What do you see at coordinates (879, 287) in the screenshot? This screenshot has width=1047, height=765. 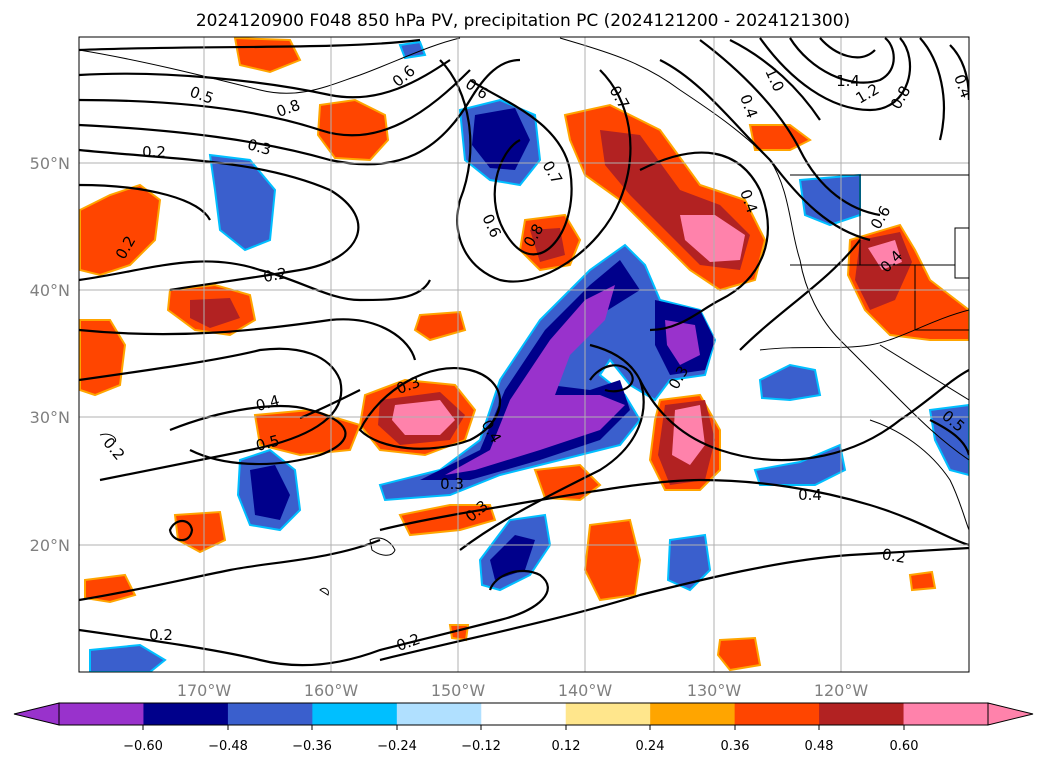 I see `political-boundaries` at bounding box center [879, 287].